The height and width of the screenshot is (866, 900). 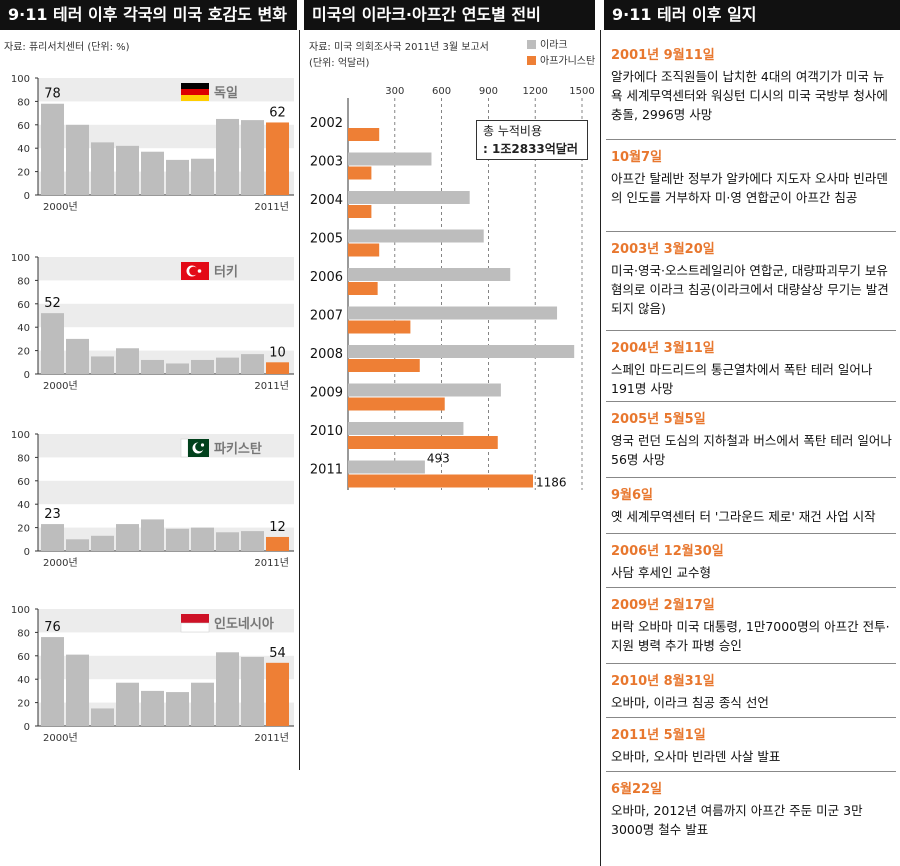 I want to click on x-tick-label: 1200, so click(x=534, y=91).